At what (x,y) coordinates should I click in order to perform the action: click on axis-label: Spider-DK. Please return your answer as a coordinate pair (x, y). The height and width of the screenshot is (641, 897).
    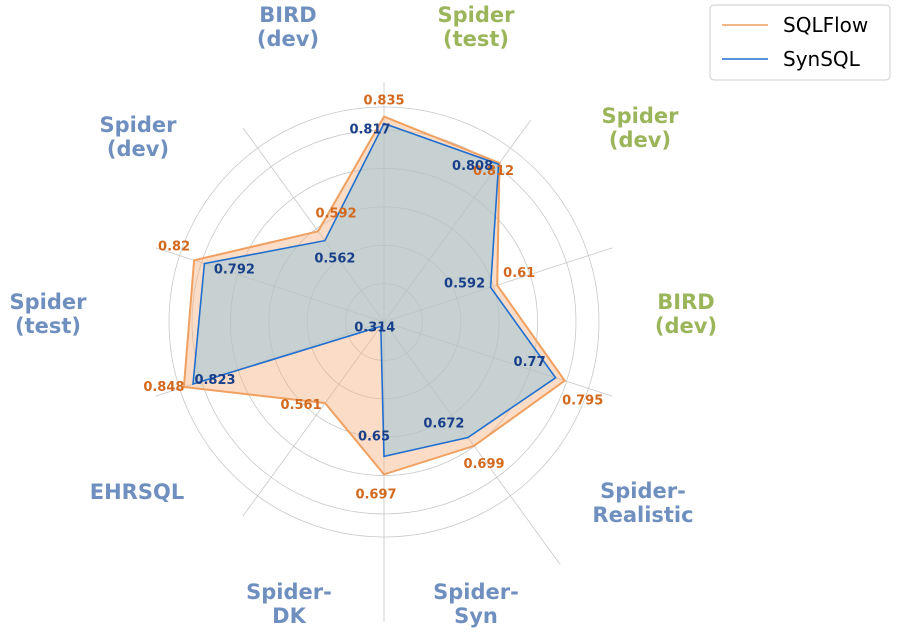
    Looking at the image, I should click on (289, 604).